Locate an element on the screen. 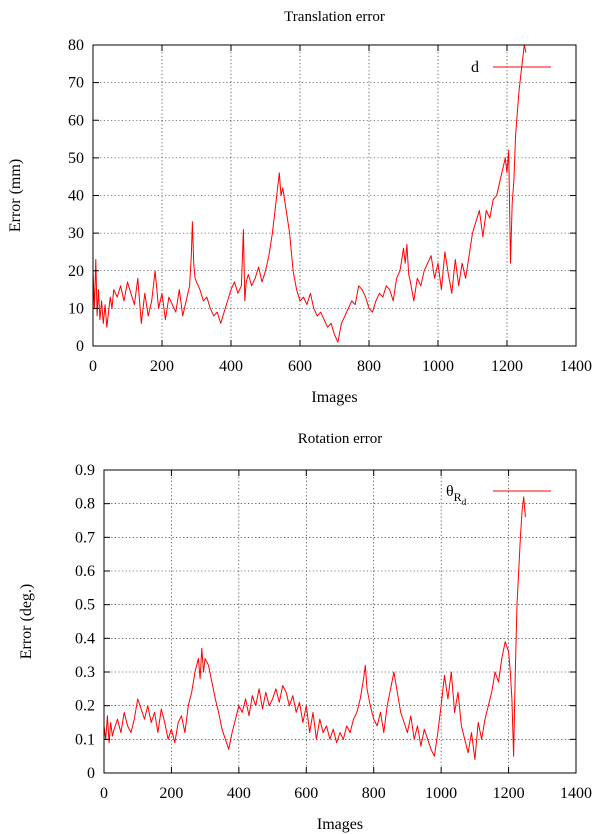  legend-label-subsub: d is located at coordinates (464, 502).